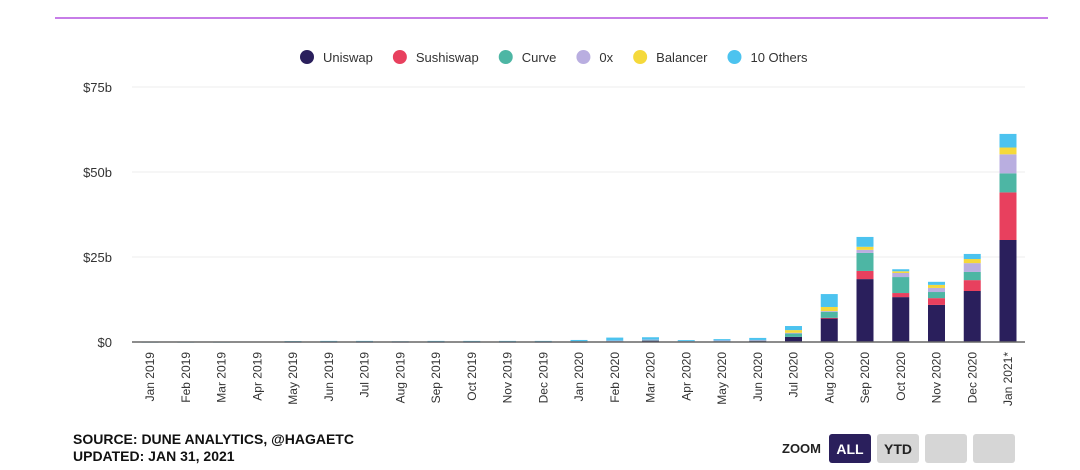  What do you see at coordinates (186, 377) in the screenshot?
I see `x-tick-label: Feb 2019` at bounding box center [186, 377].